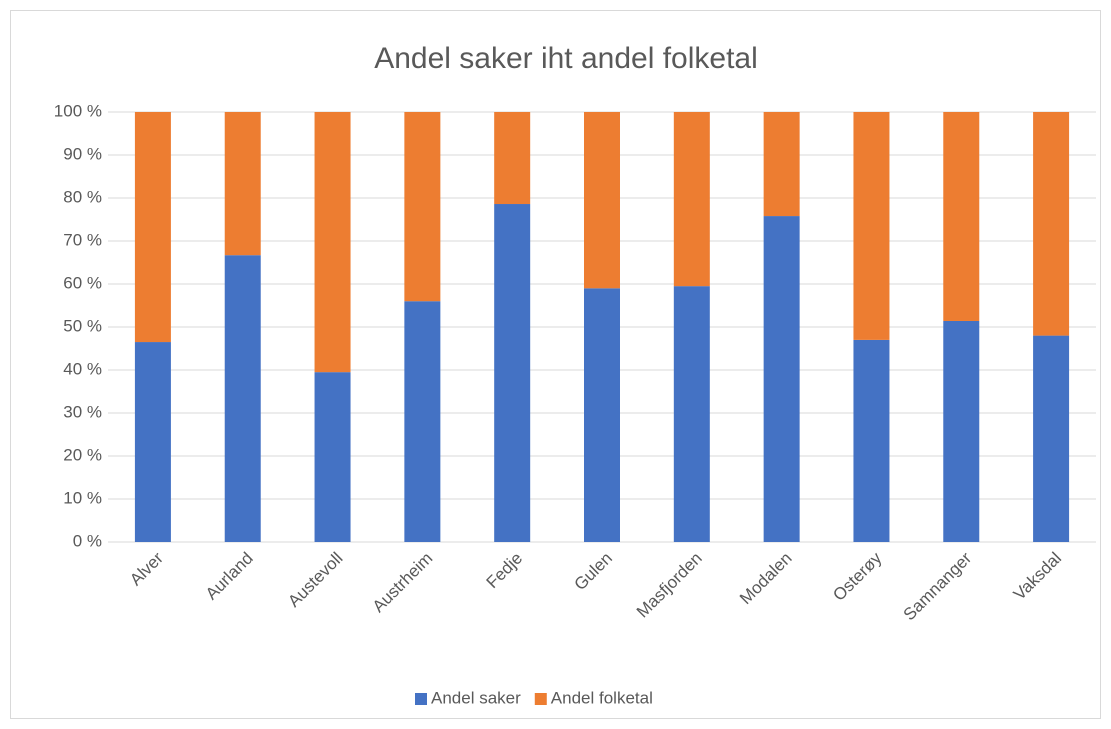 The width and height of the screenshot is (1111, 729). What do you see at coordinates (82, 282) in the screenshot?
I see `y-tick-label: 60 %` at bounding box center [82, 282].